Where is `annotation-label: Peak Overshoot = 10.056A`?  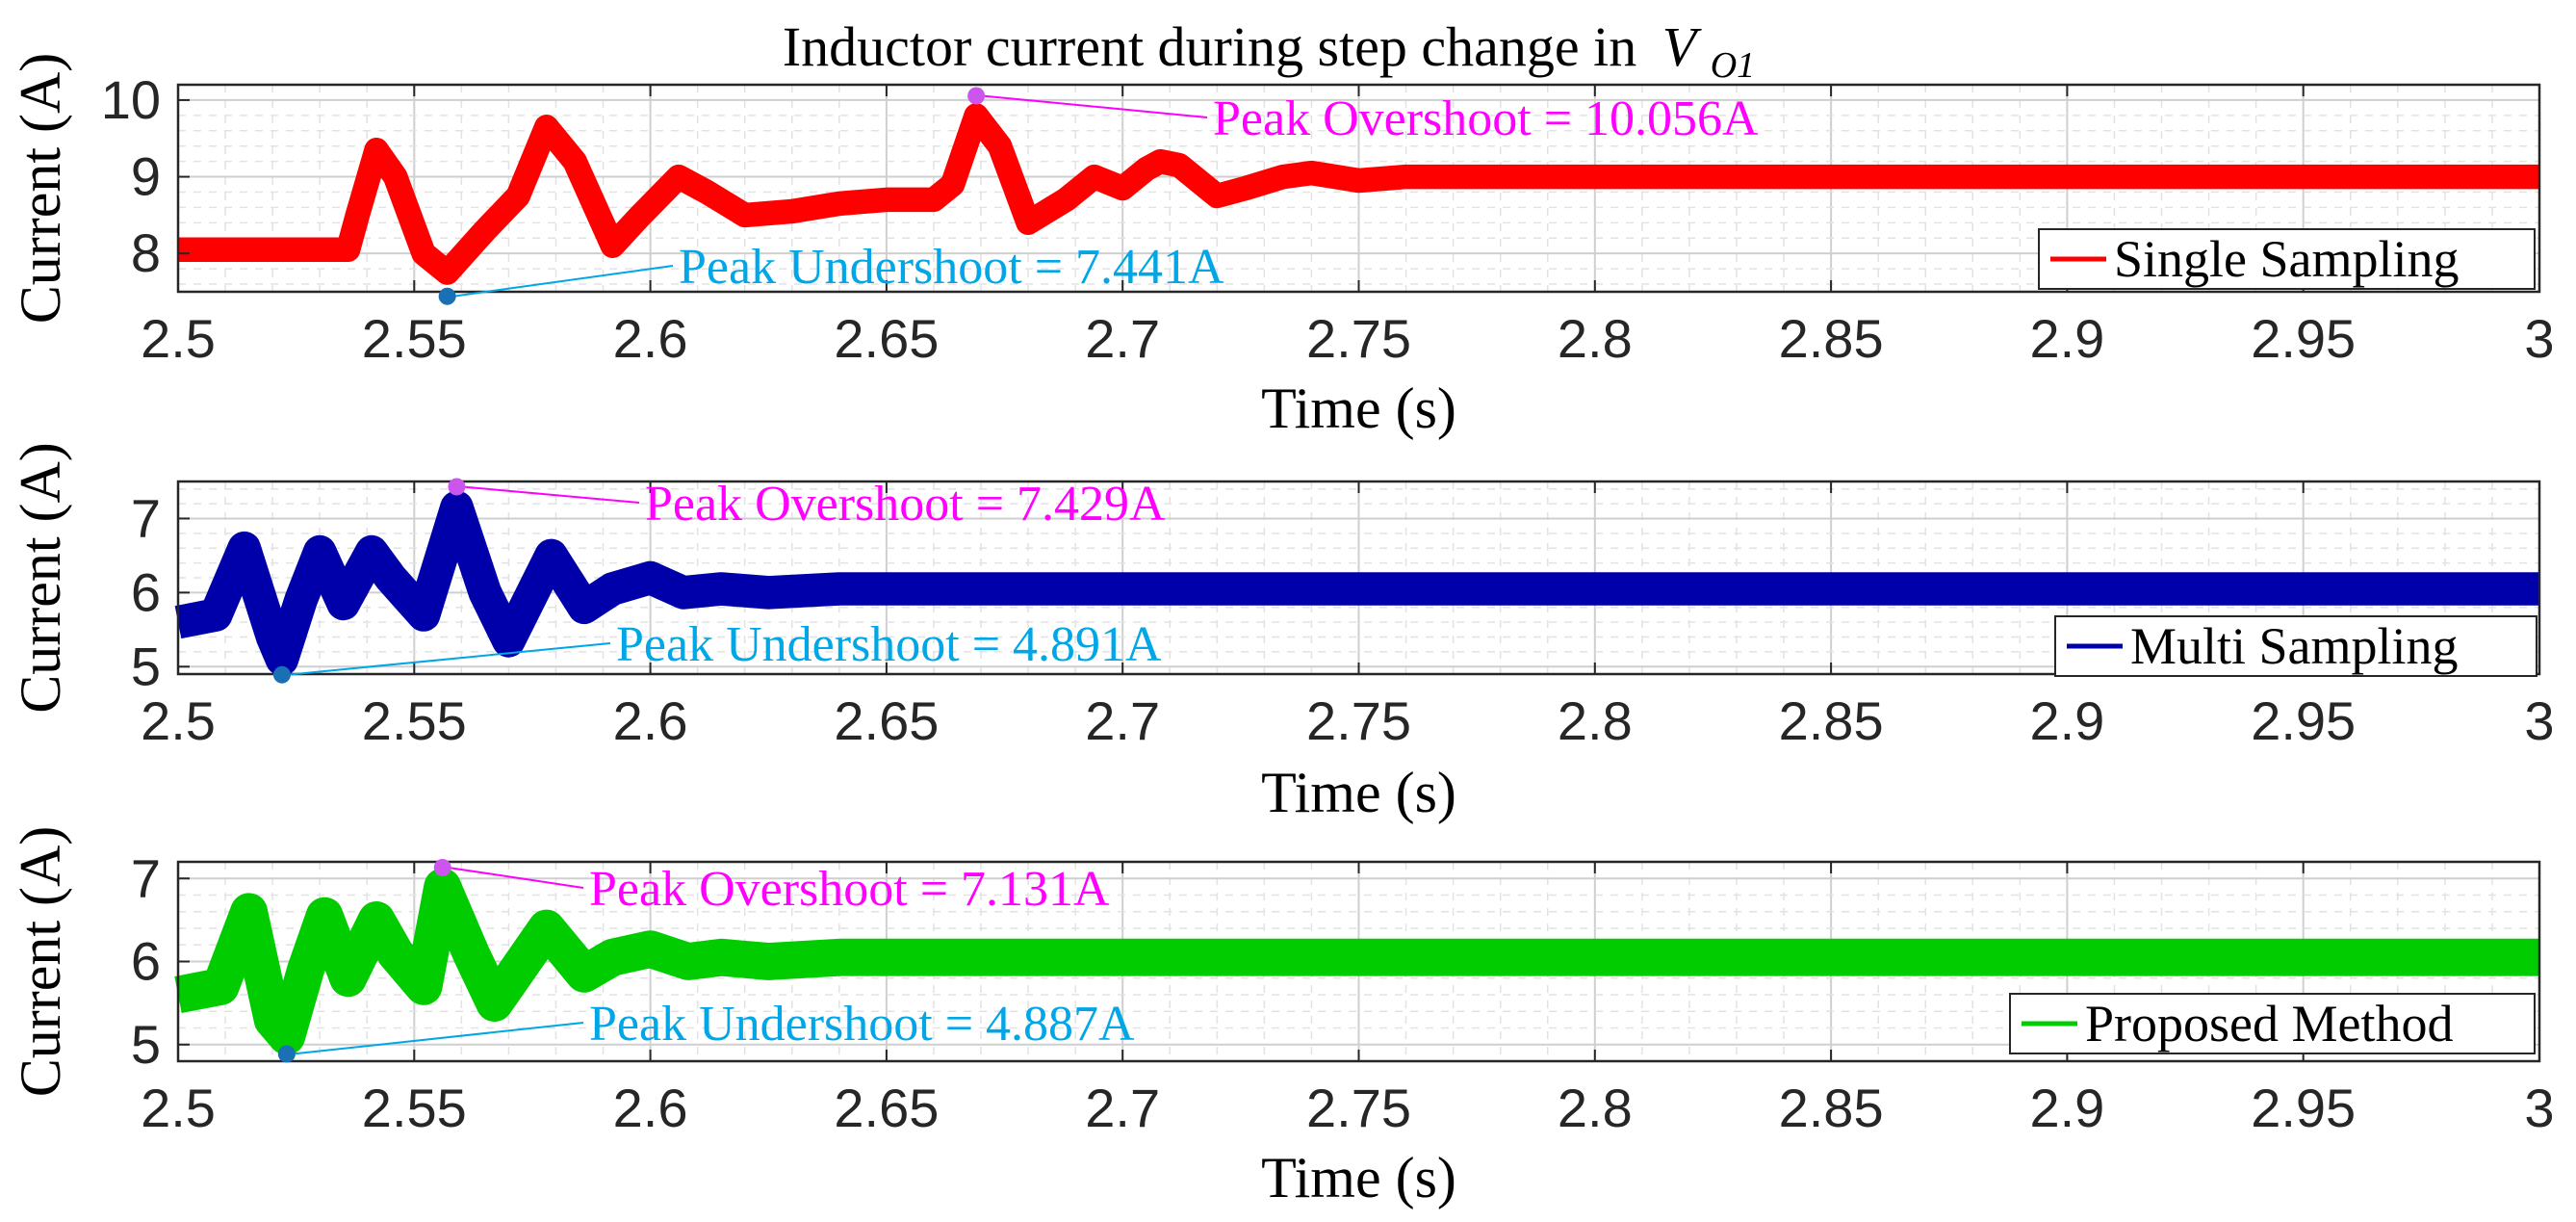 annotation-label: Peak Overshoot = 10.056A is located at coordinates (1486, 118).